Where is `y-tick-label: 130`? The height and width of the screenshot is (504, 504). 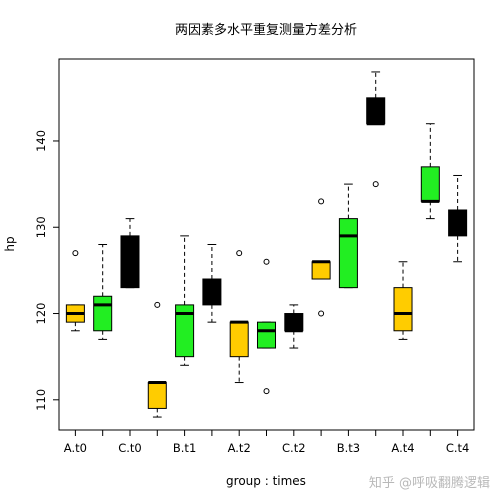 y-tick-label: 130 is located at coordinates (41, 227).